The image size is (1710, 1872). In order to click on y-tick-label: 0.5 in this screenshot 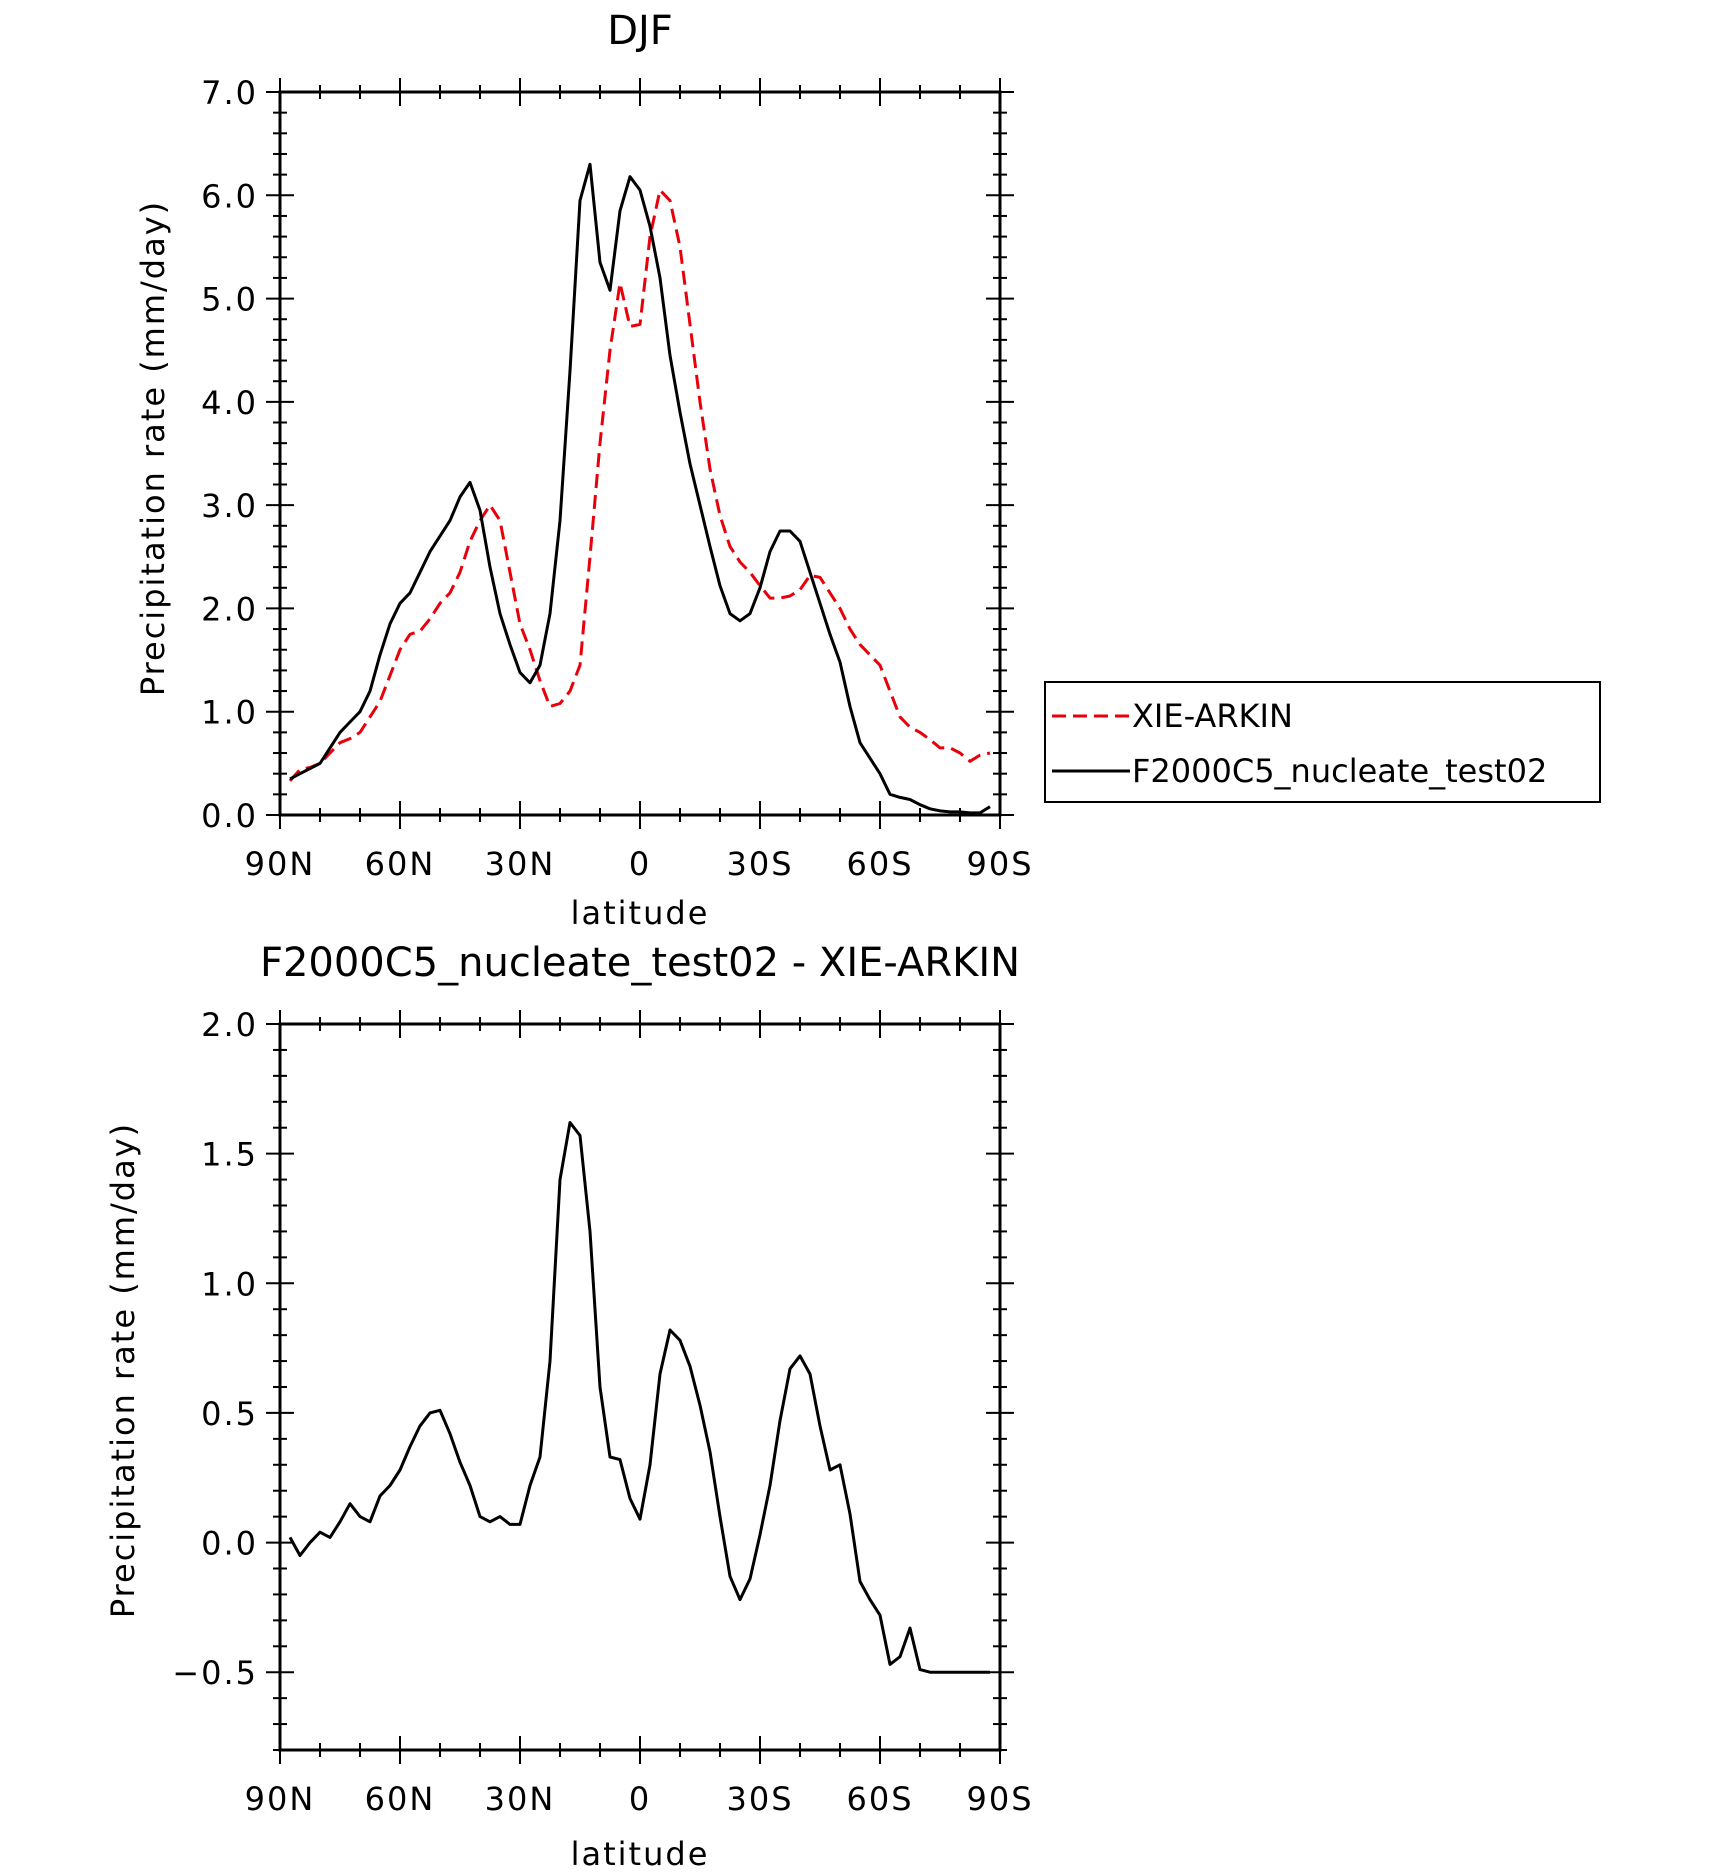, I will do `click(229, 1414)`.